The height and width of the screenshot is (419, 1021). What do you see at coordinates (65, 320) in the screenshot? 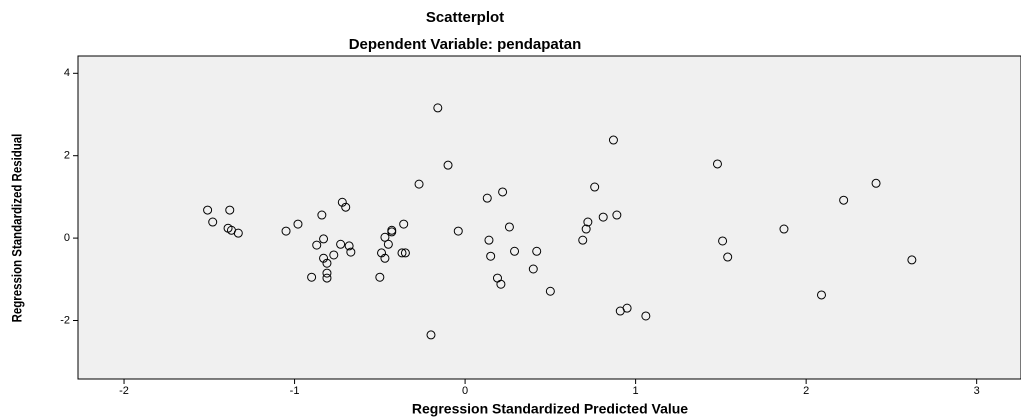
I see `y-tick-label: -2` at bounding box center [65, 320].